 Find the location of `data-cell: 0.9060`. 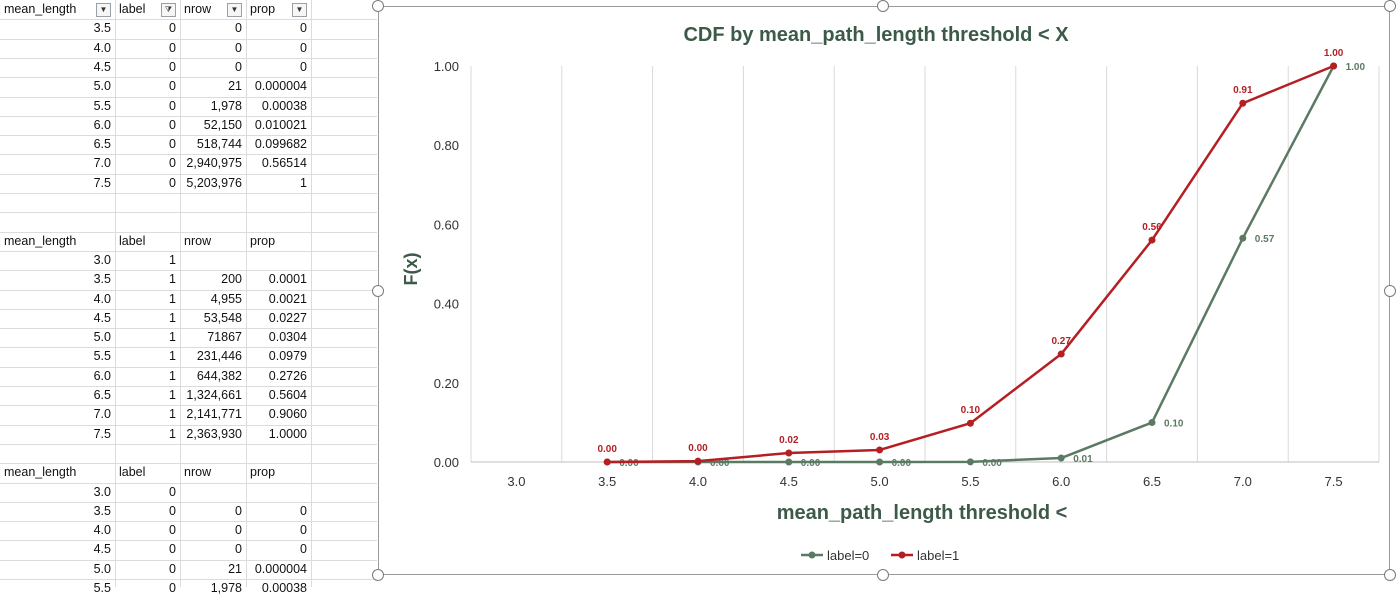

data-cell: 0.9060 is located at coordinates (287, 414).